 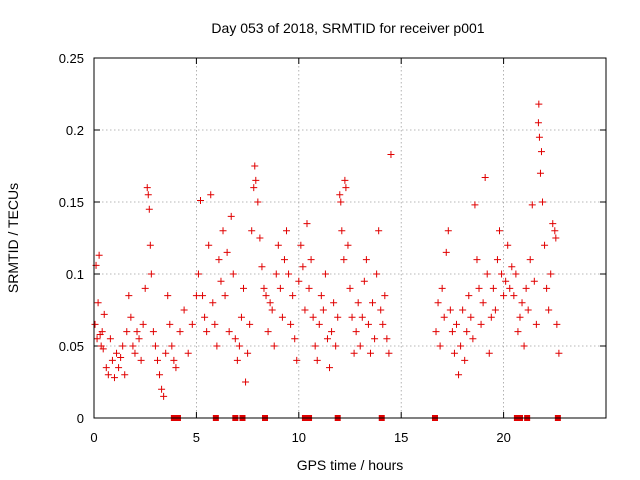 What do you see at coordinates (71, 58) in the screenshot?
I see `y-tick-label: 0.25` at bounding box center [71, 58].